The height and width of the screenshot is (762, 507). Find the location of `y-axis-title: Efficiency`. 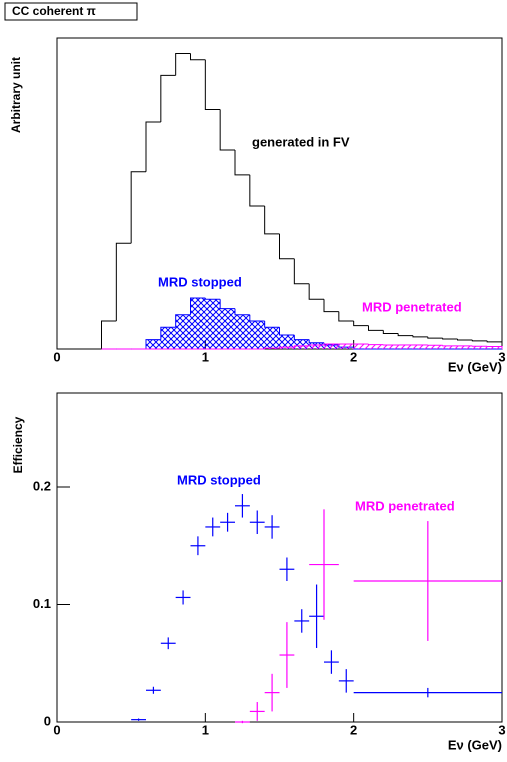

y-axis-title: Efficiency is located at coordinates (18, 444).